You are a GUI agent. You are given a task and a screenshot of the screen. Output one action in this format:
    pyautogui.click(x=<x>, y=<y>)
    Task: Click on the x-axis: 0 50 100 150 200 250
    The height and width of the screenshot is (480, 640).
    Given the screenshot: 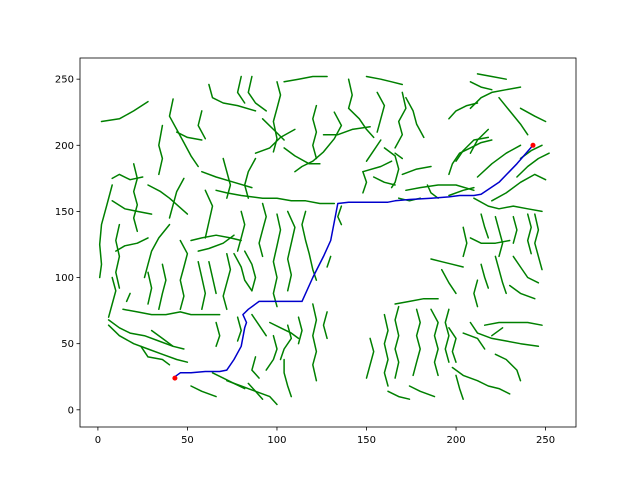 What is the action you would take?
    pyautogui.click(x=325, y=436)
    